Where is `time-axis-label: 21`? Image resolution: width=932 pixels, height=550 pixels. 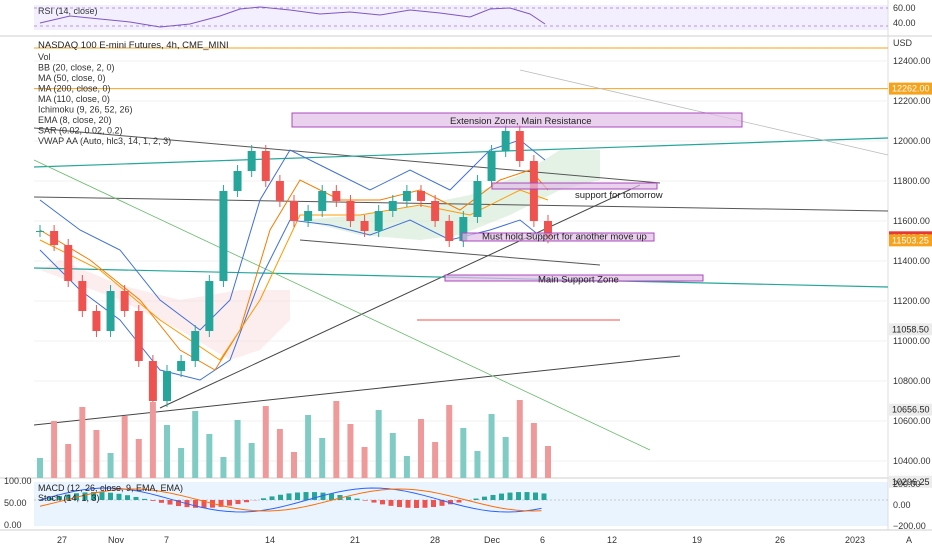 time-axis-label: 21 is located at coordinates (355, 540).